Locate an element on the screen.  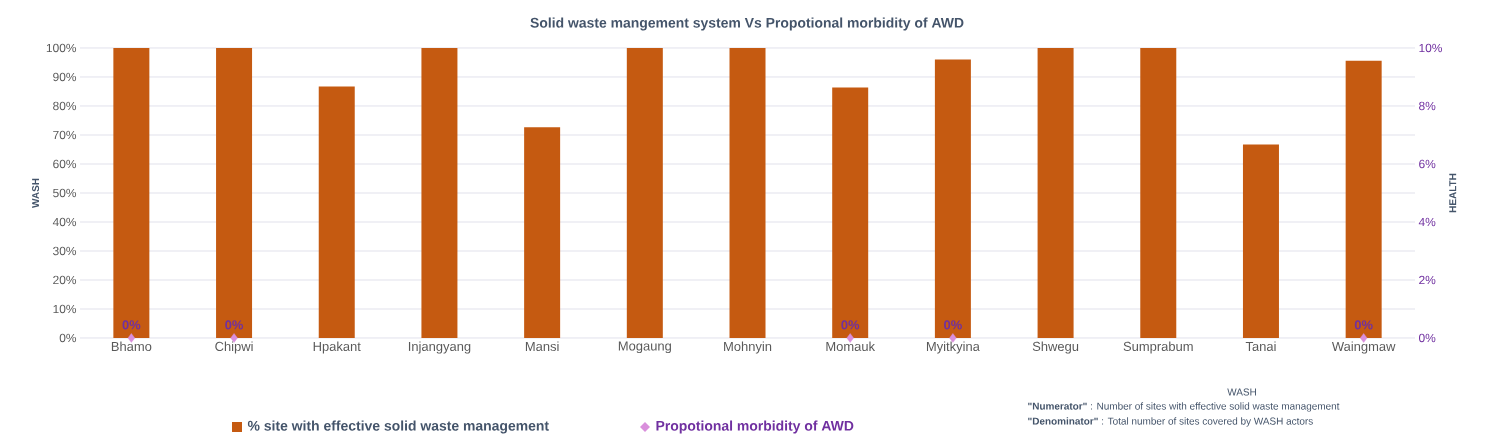
x-tick-label: Sumprabum is located at coordinates (1158, 347).